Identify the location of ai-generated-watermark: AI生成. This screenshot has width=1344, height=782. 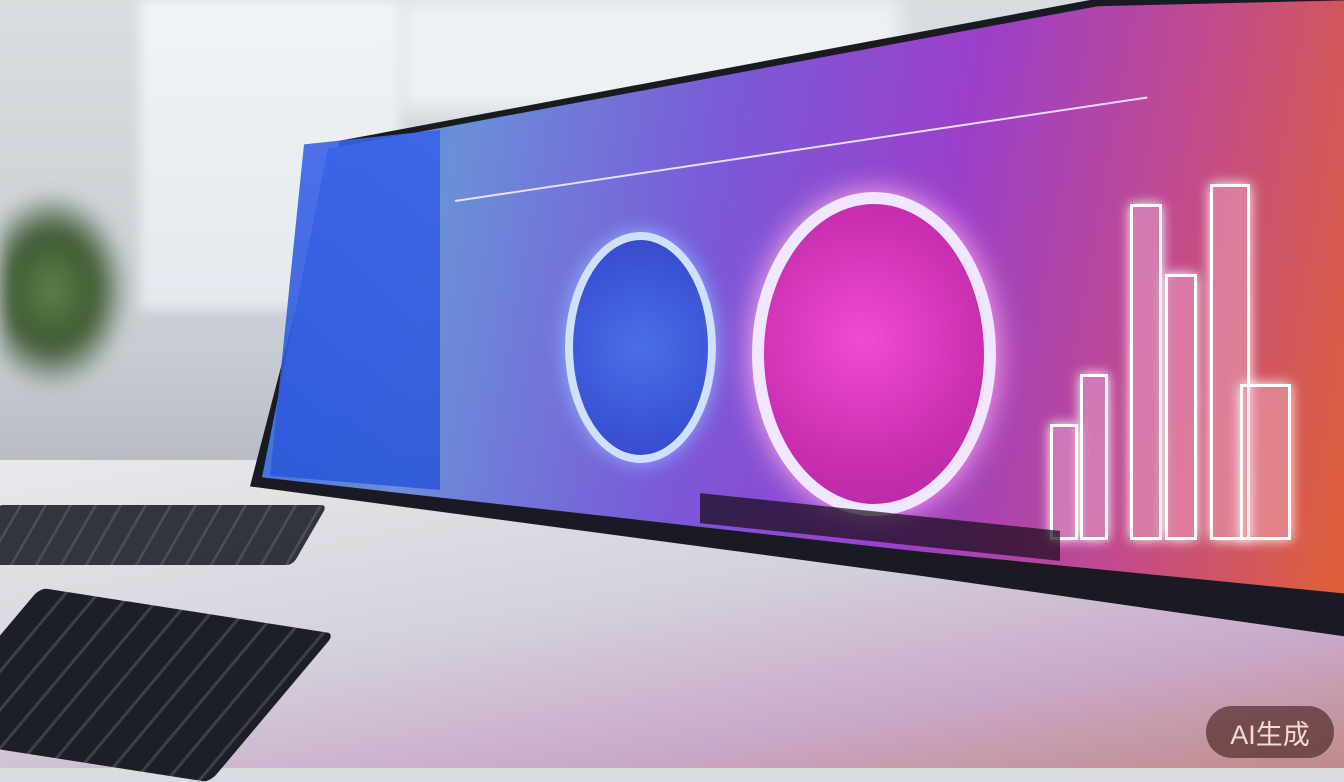
(1270, 732).